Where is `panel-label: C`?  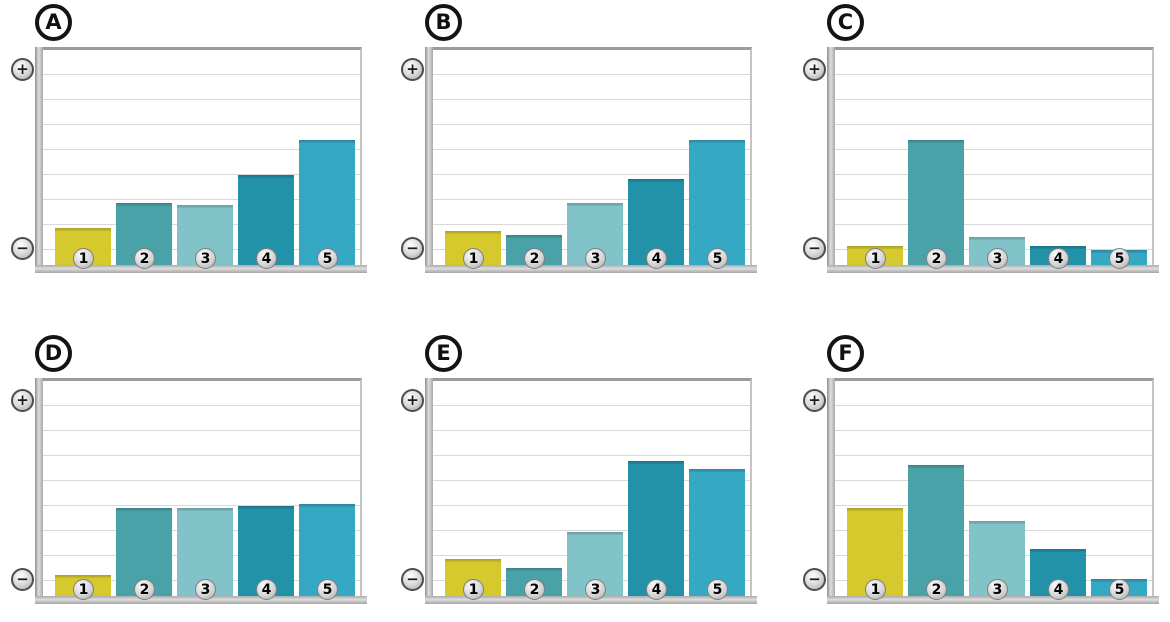 panel-label: C is located at coordinates (845, 22).